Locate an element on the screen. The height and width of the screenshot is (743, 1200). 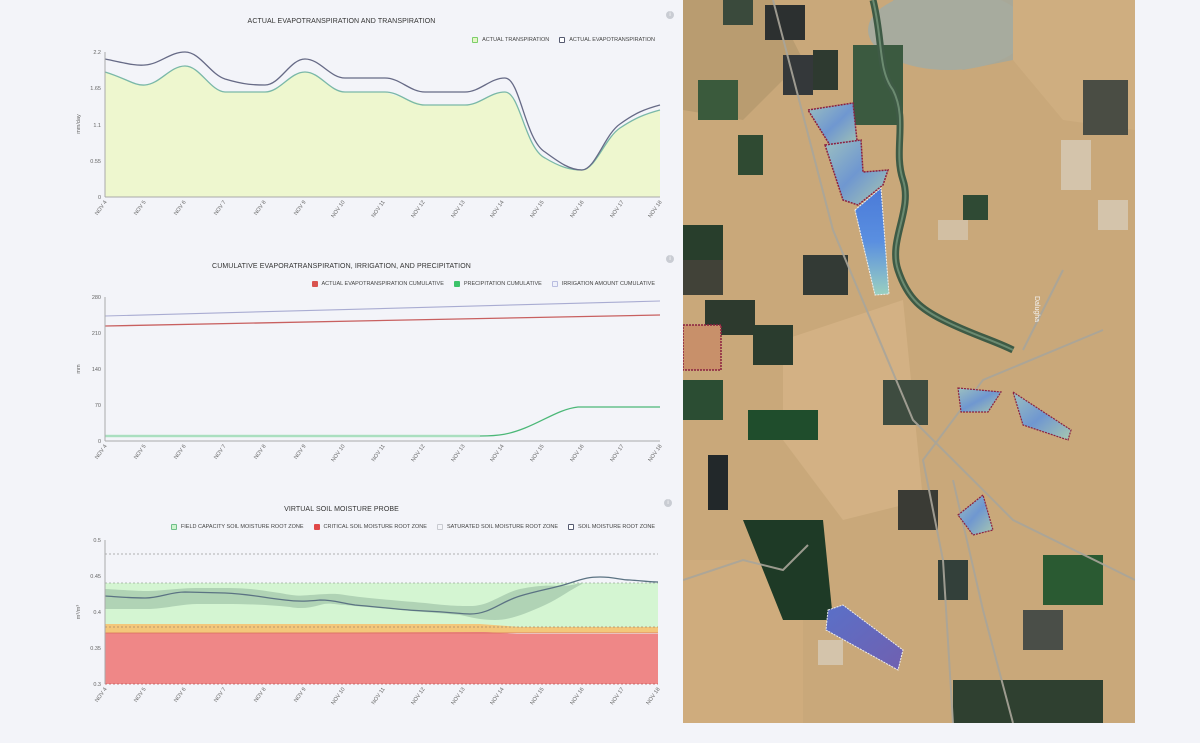
legend-label: SOIL MOISTURE ROOT ZONE is located at coordinates (616, 527).